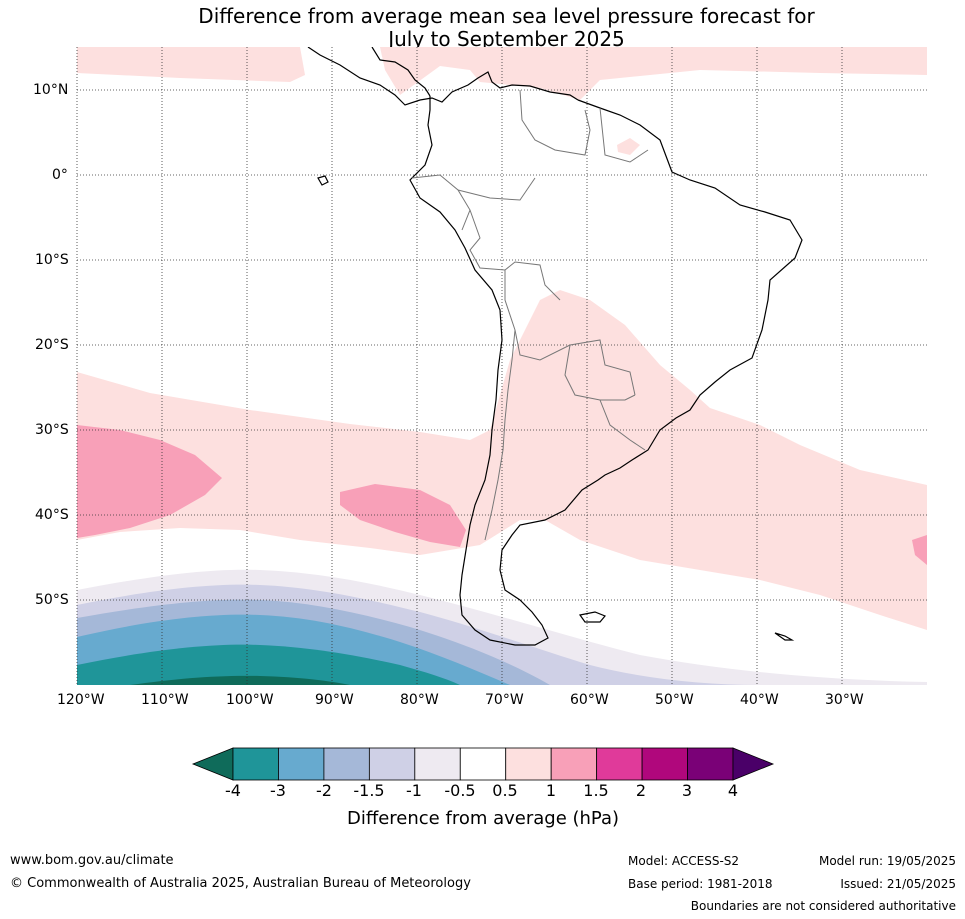 The height and width of the screenshot is (919, 965). What do you see at coordinates (592, 617) in the screenshot?
I see `falkland-islands` at bounding box center [592, 617].